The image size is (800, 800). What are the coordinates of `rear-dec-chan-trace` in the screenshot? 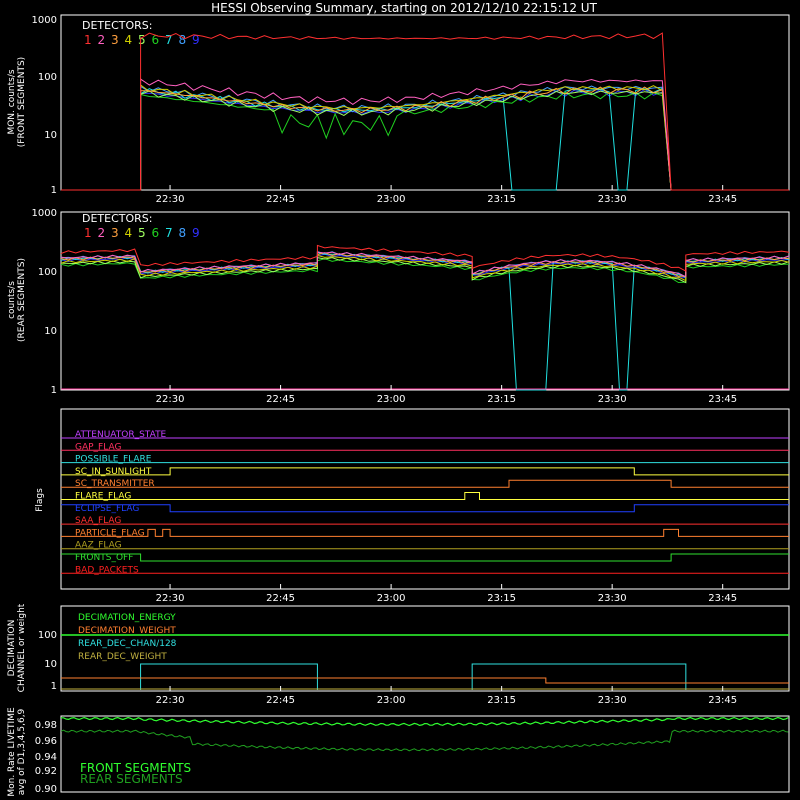 It's located at (413, 676).